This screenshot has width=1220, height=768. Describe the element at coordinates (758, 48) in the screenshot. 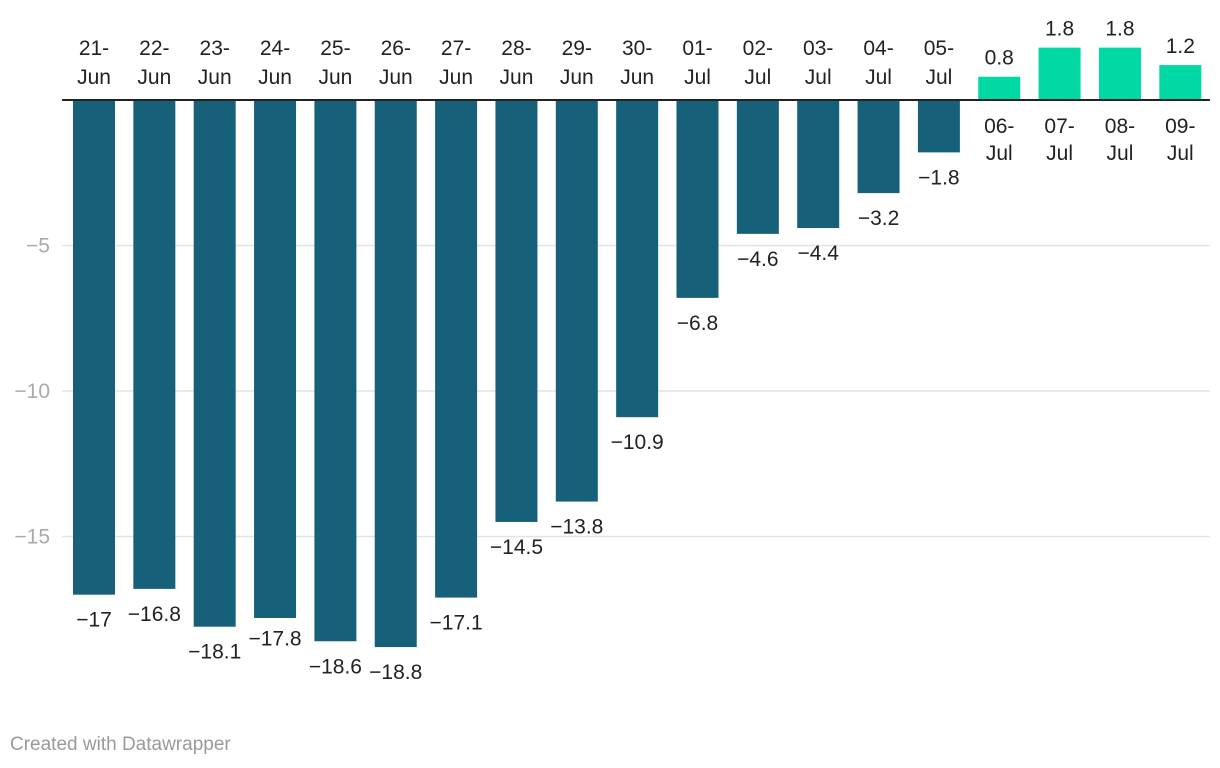

I see `x-category-label: 02-` at that location.